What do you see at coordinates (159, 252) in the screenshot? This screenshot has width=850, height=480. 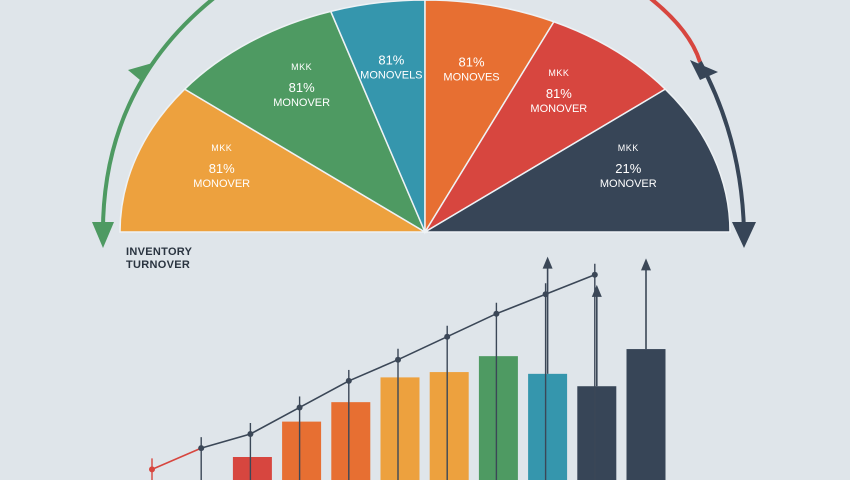 I see `chart-title-line1: INVENTORY` at bounding box center [159, 252].